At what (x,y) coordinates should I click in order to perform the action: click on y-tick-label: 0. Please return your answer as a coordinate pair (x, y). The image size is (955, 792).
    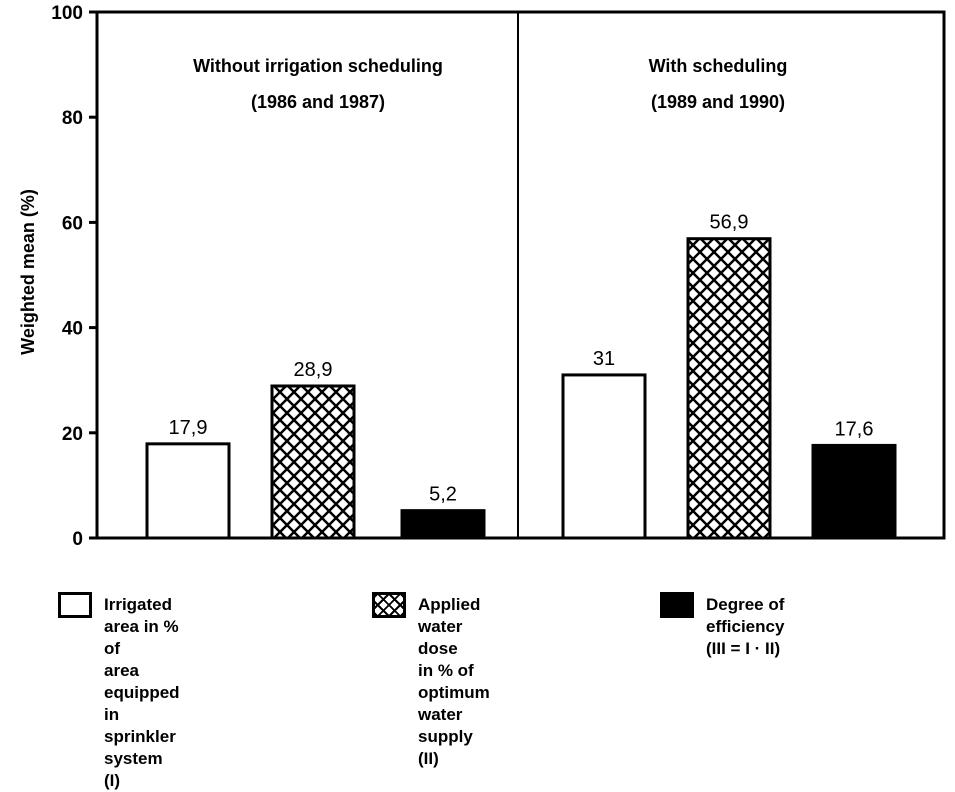
    Looking at the image, I should click on (77, 539).